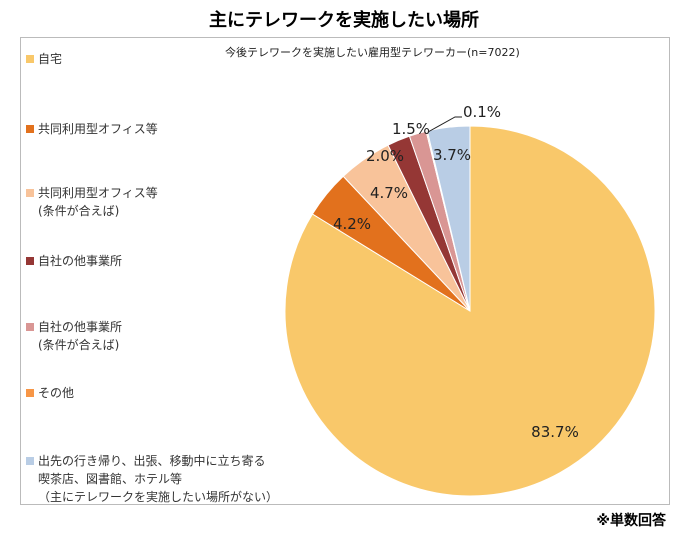 The width and height of the screenshot is (688, 535). Describe the element at coordinates (50, 59) in the screenshot. I see `legend-label: 自宅` at that location.